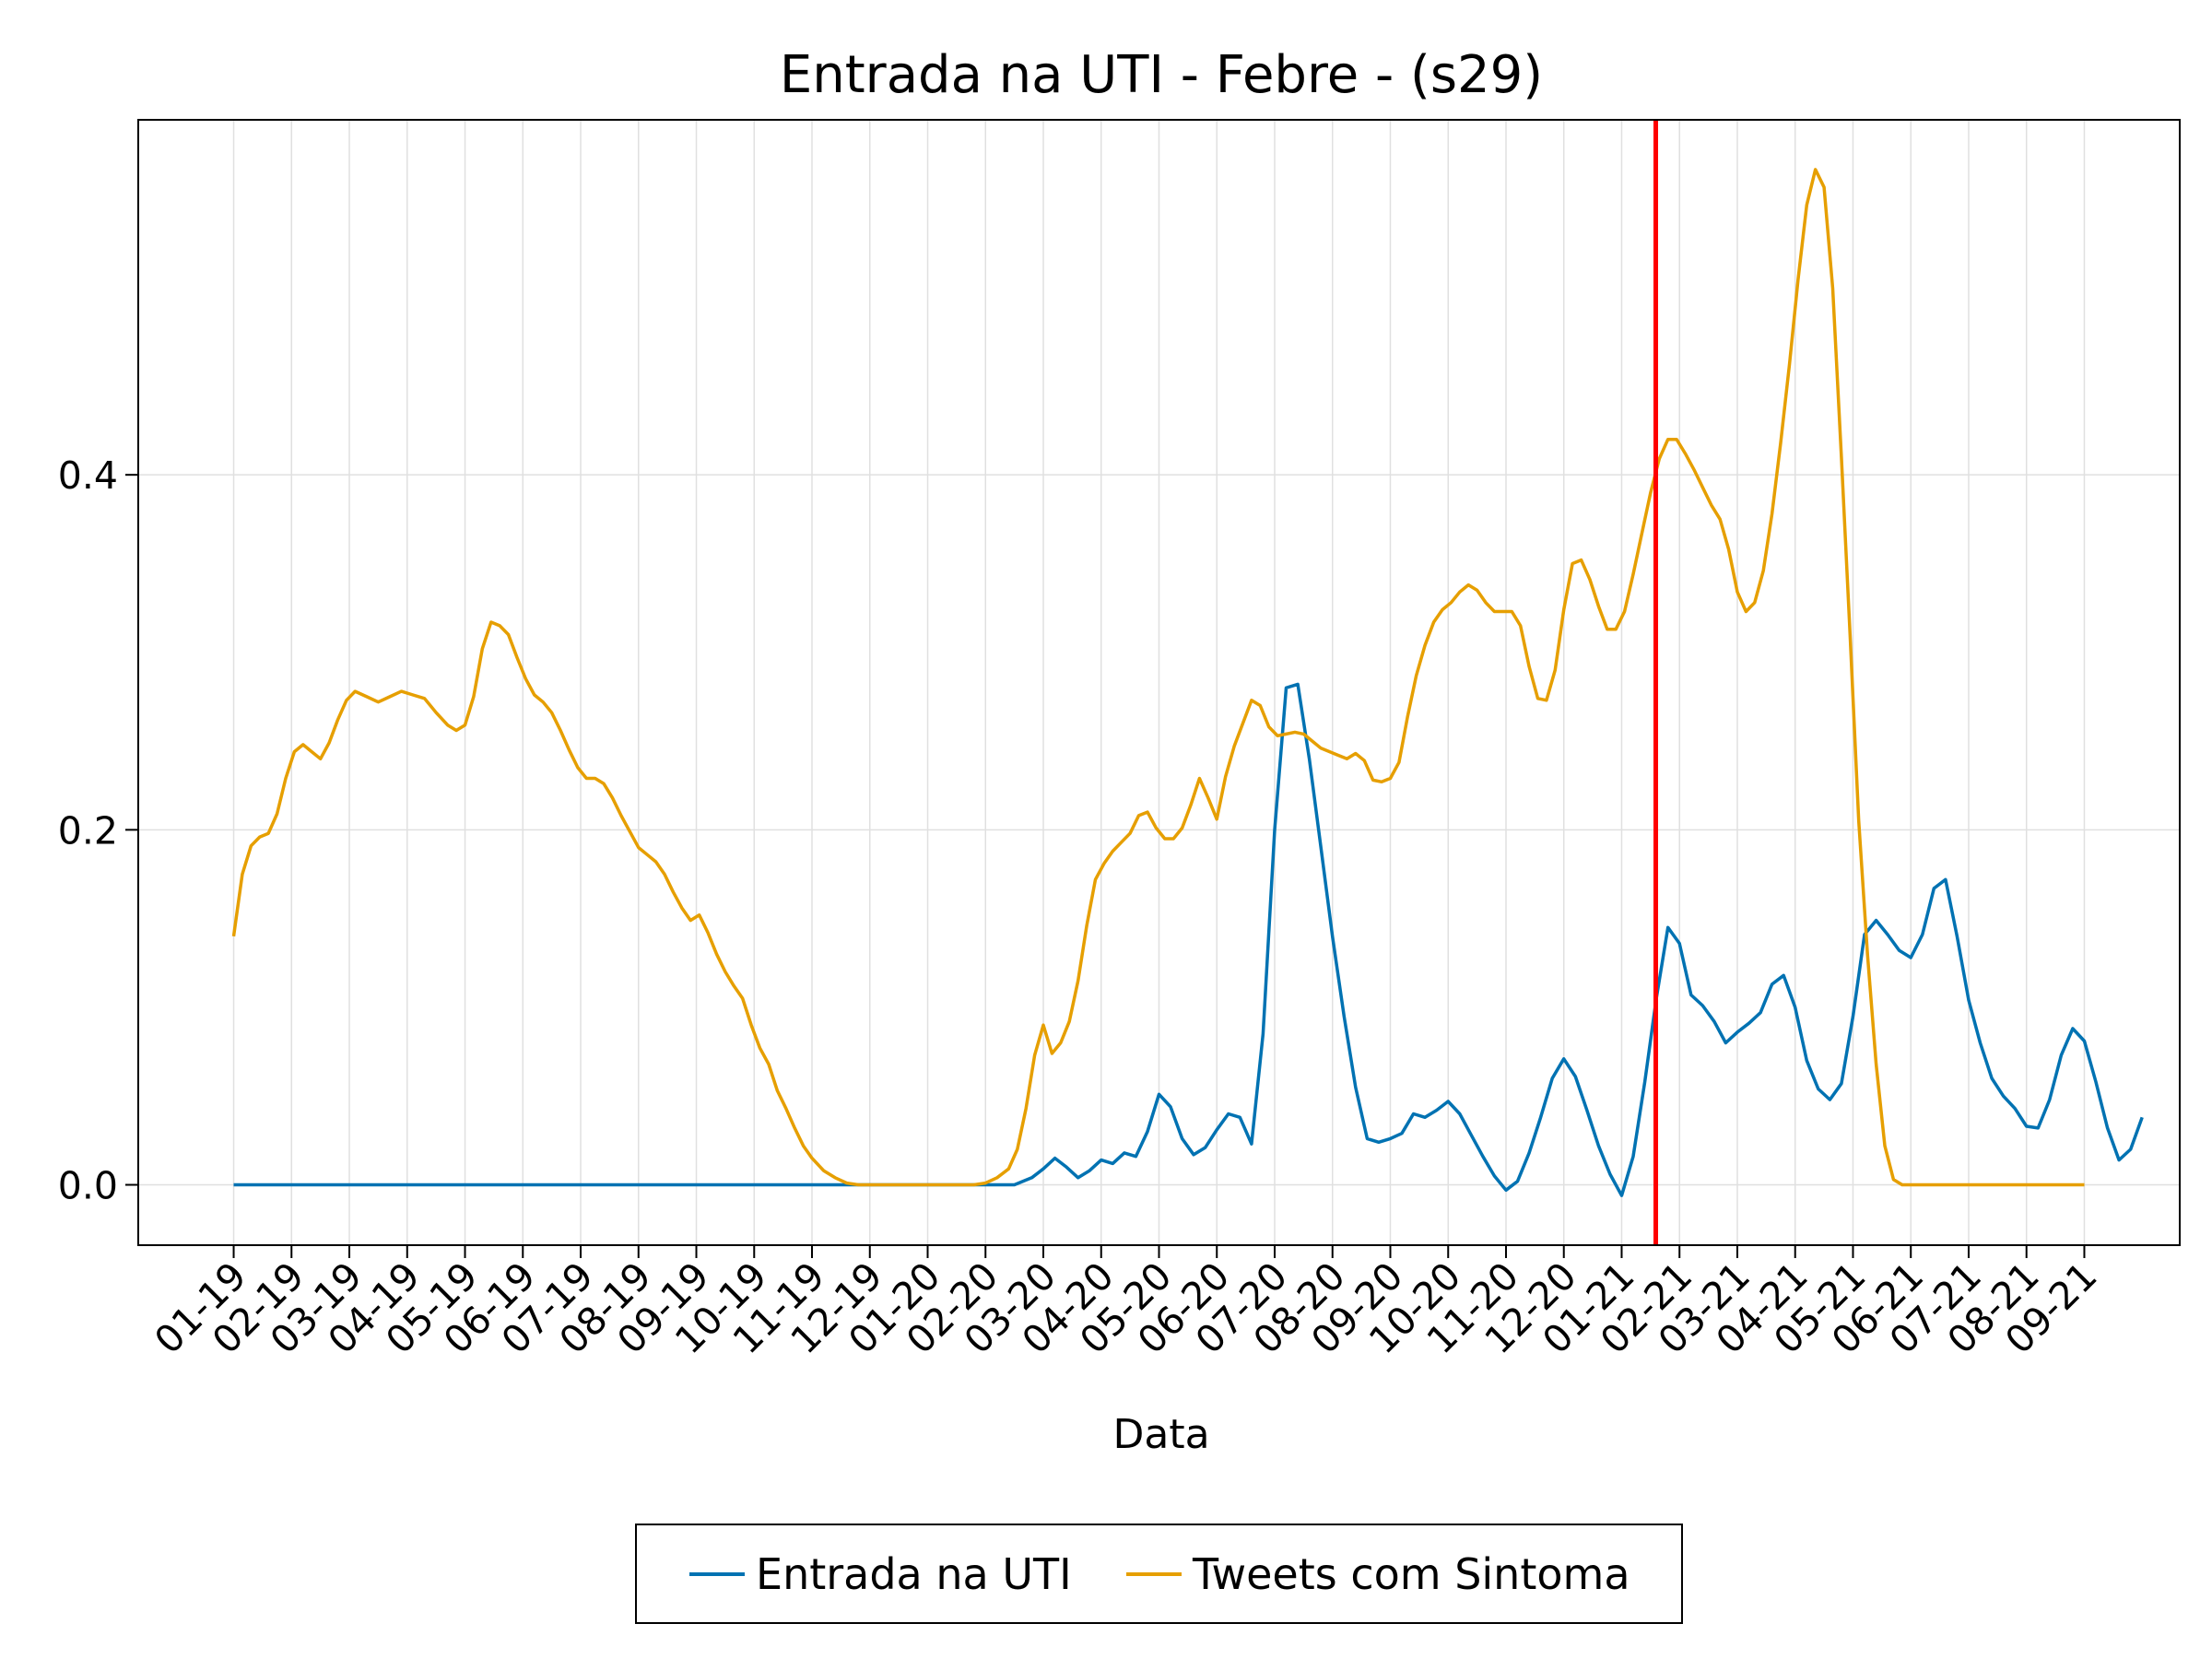 The image size is (2212, 1659). Describe the element at coordinates (1160, 1434) in the screenshot. I see `x-axis-label: Data` at that location.